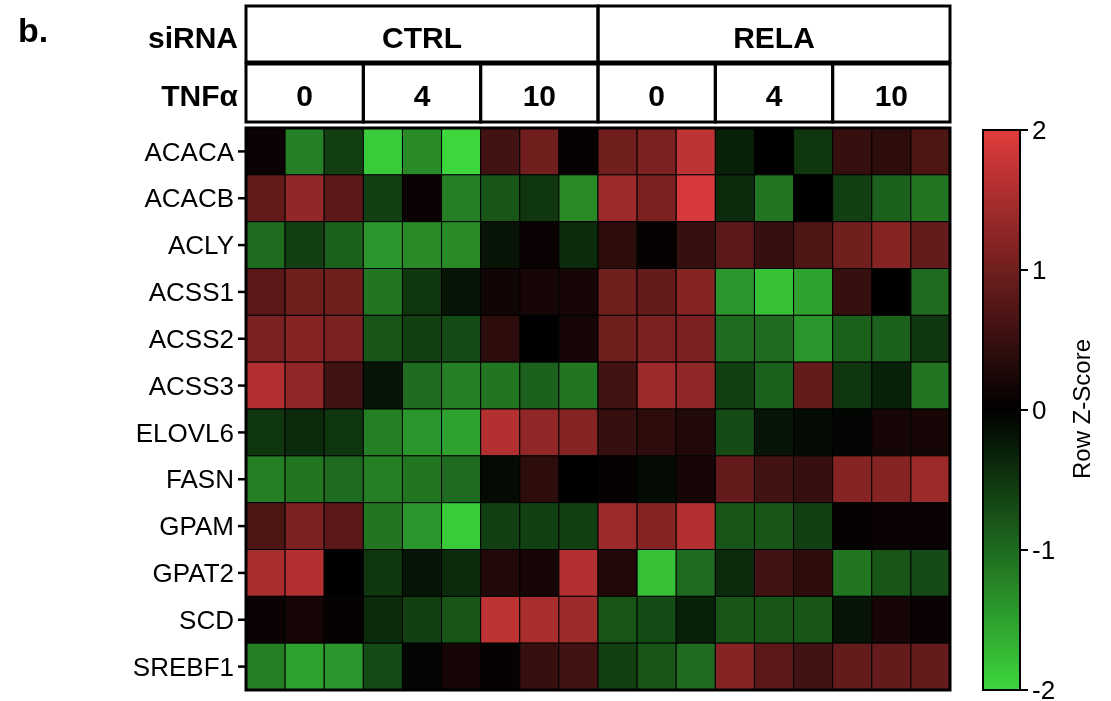  I want to click on y-tick-label: ACLY, so click(201, 245).